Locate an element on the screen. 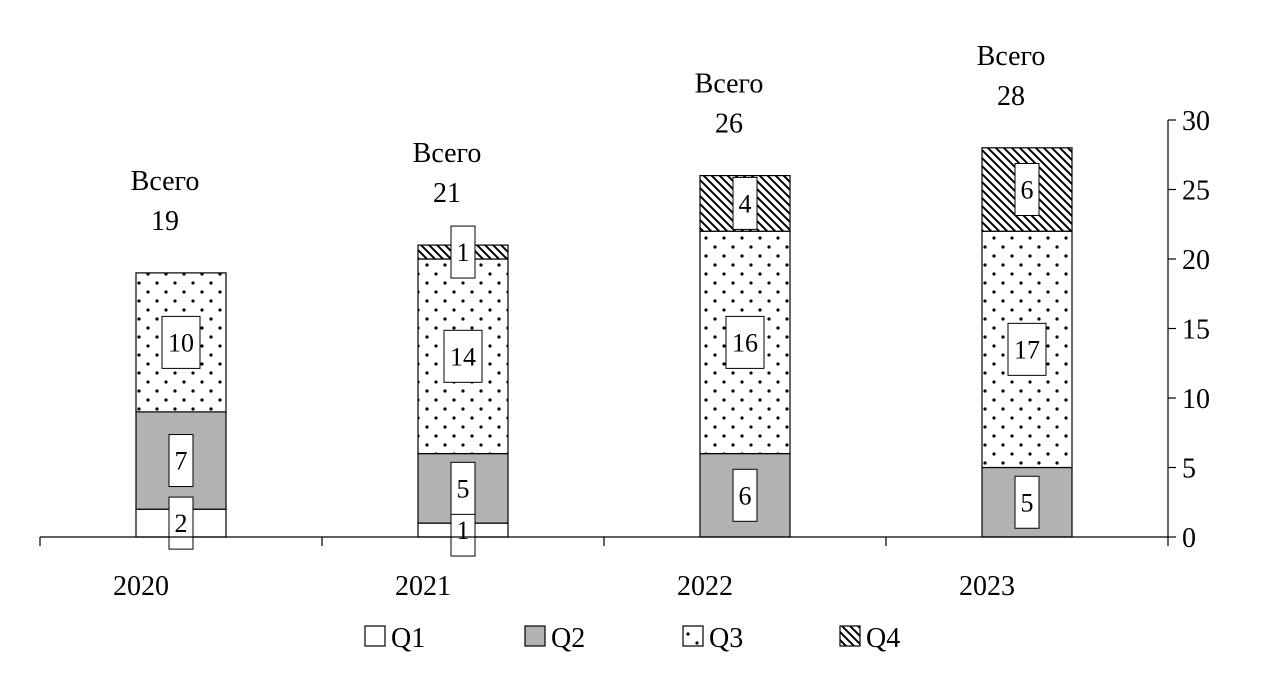 This screenshot has height=679, width=1261. segment-value-label: 16 is located at coordinates (745, 342).